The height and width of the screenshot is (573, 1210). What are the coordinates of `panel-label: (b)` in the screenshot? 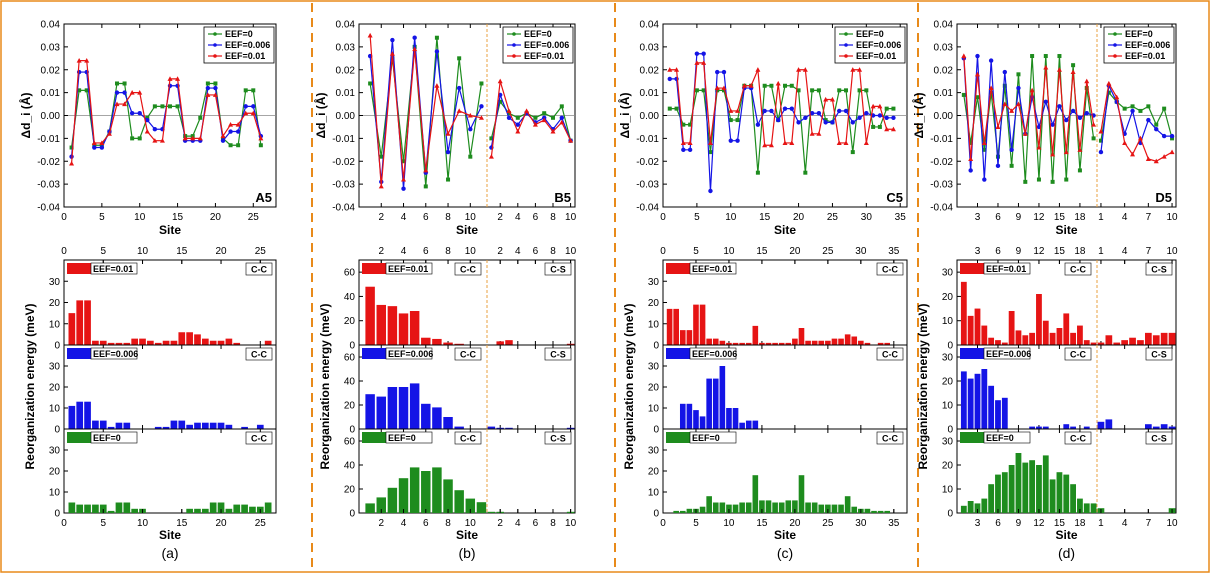 It's located at (466, 553).